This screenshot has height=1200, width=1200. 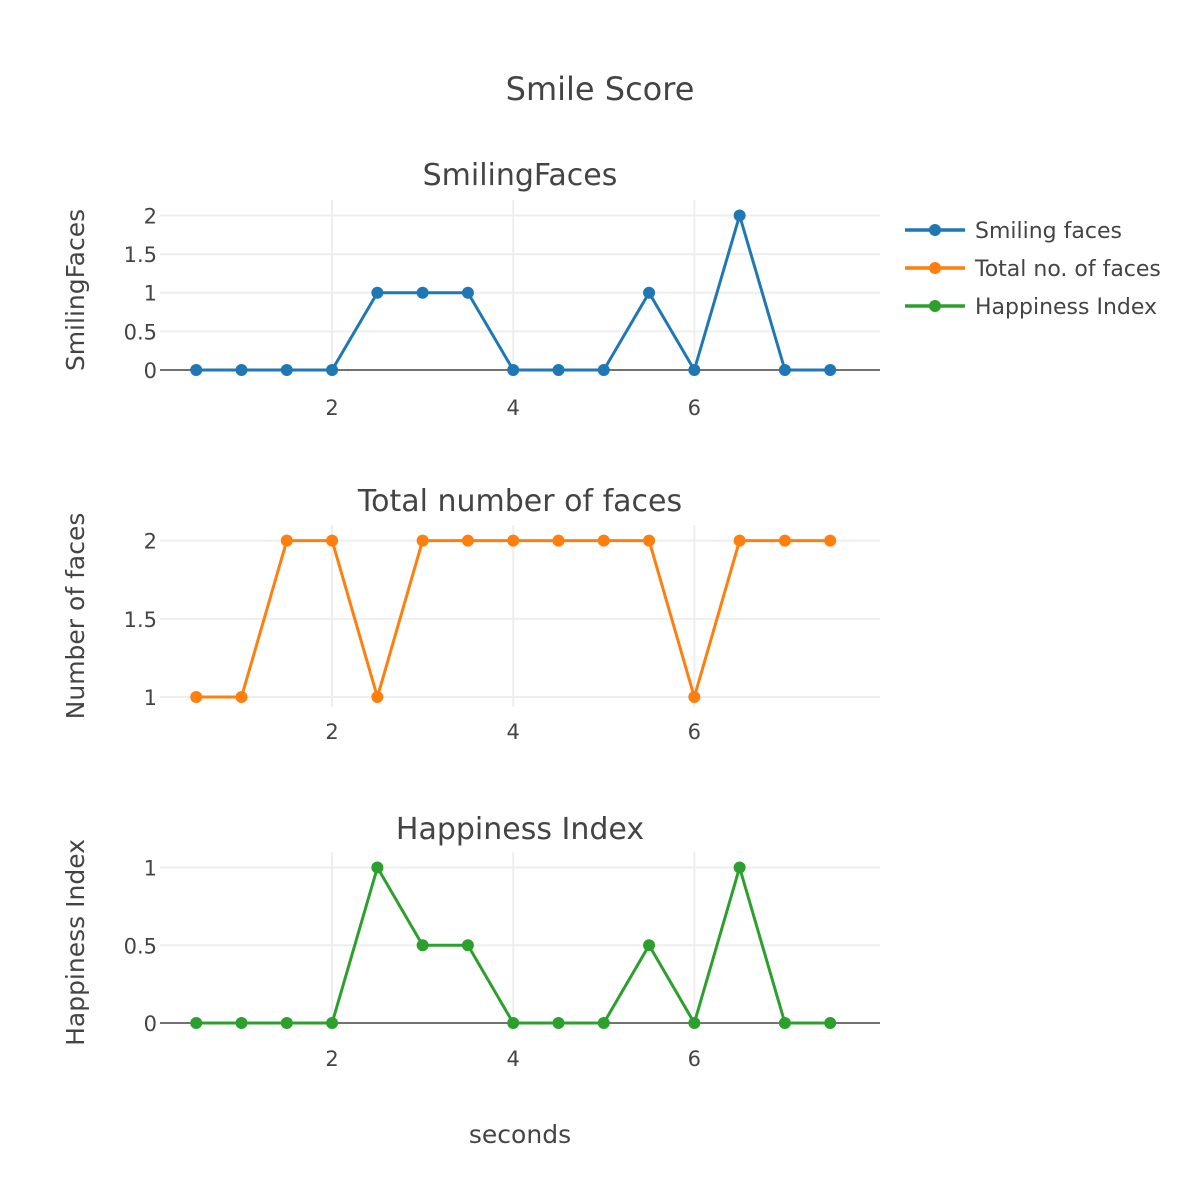 I want to click on subplot-title: Total number of faces, so click(x=519, y=501).